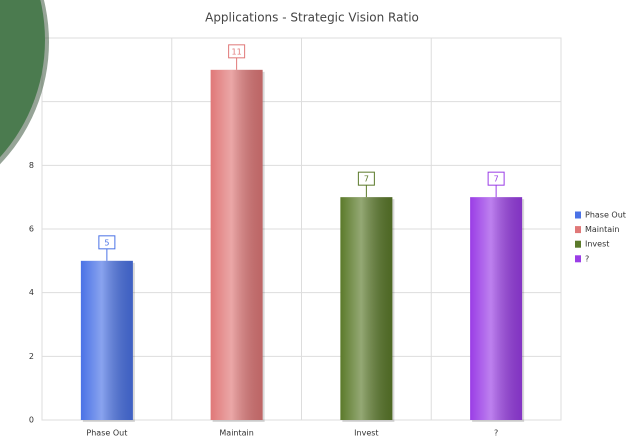  I want to click on overlay-circle, so click(22, 79).